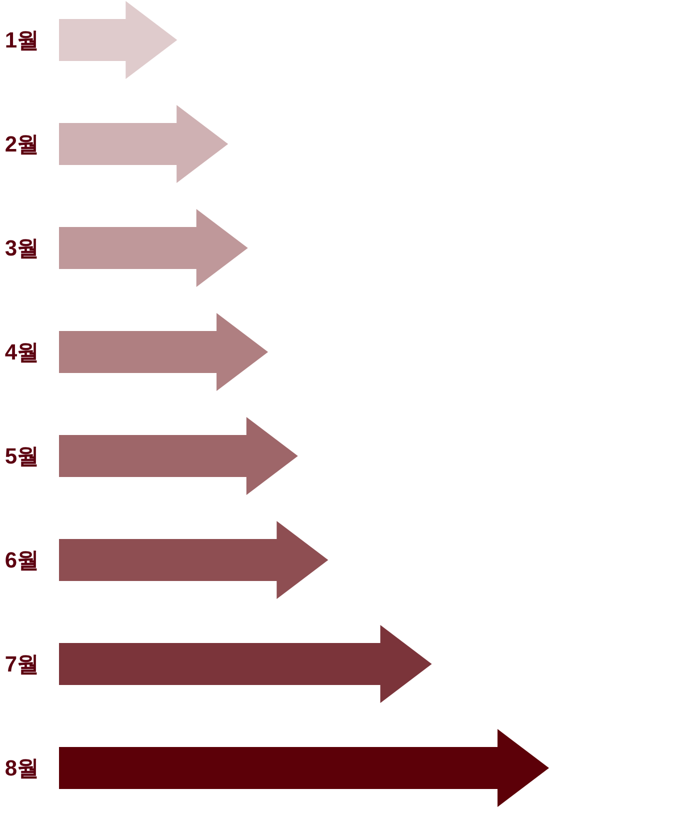 The image size is (693, 831). What do you see at coordinates (22, 560) in the screenshot?
I see `y-tick-label: 6월` at bounding box center [22, 560].